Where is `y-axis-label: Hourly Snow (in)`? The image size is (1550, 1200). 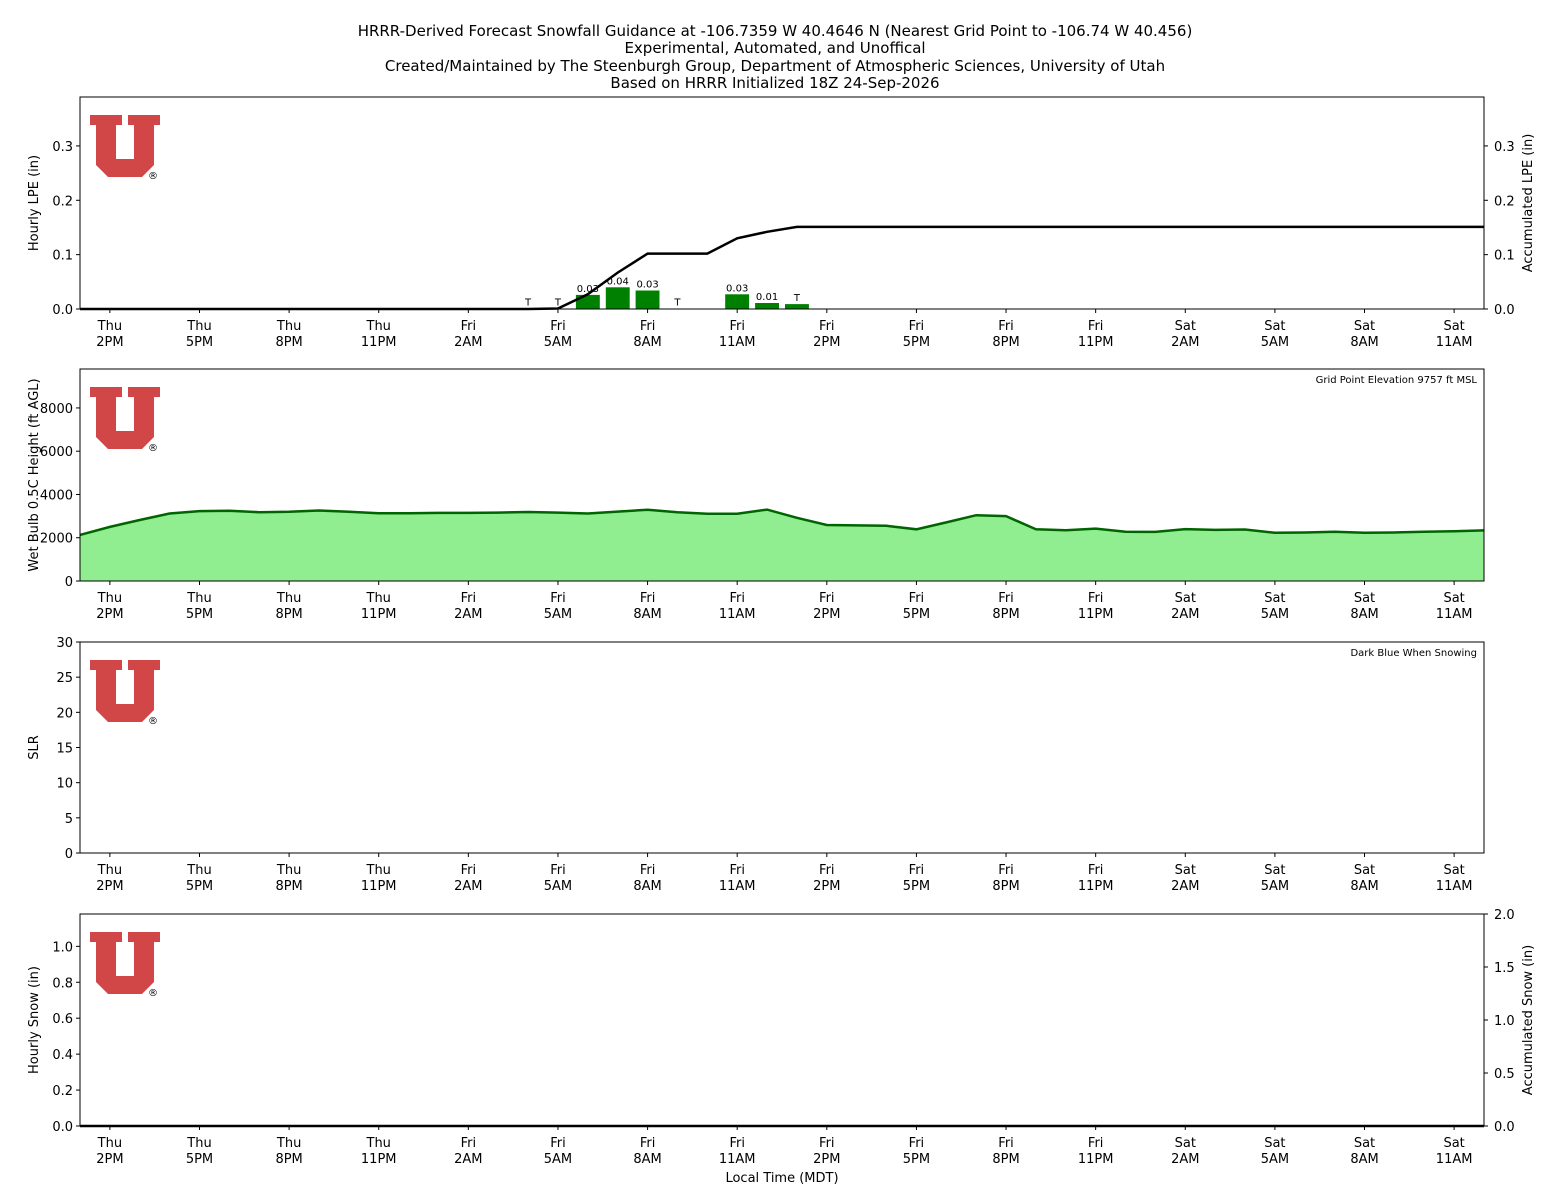 y-axis-label: Hourly Snow (in) is located at coordinates (34, 1020).